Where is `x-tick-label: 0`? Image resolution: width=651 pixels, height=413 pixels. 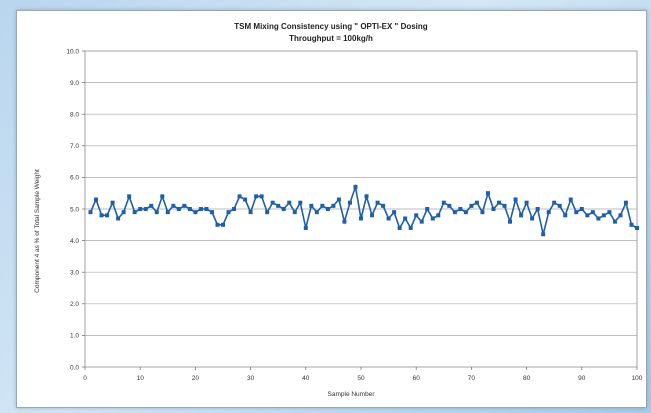
x-tick-label: 0 is located at coordinates (85, 378).